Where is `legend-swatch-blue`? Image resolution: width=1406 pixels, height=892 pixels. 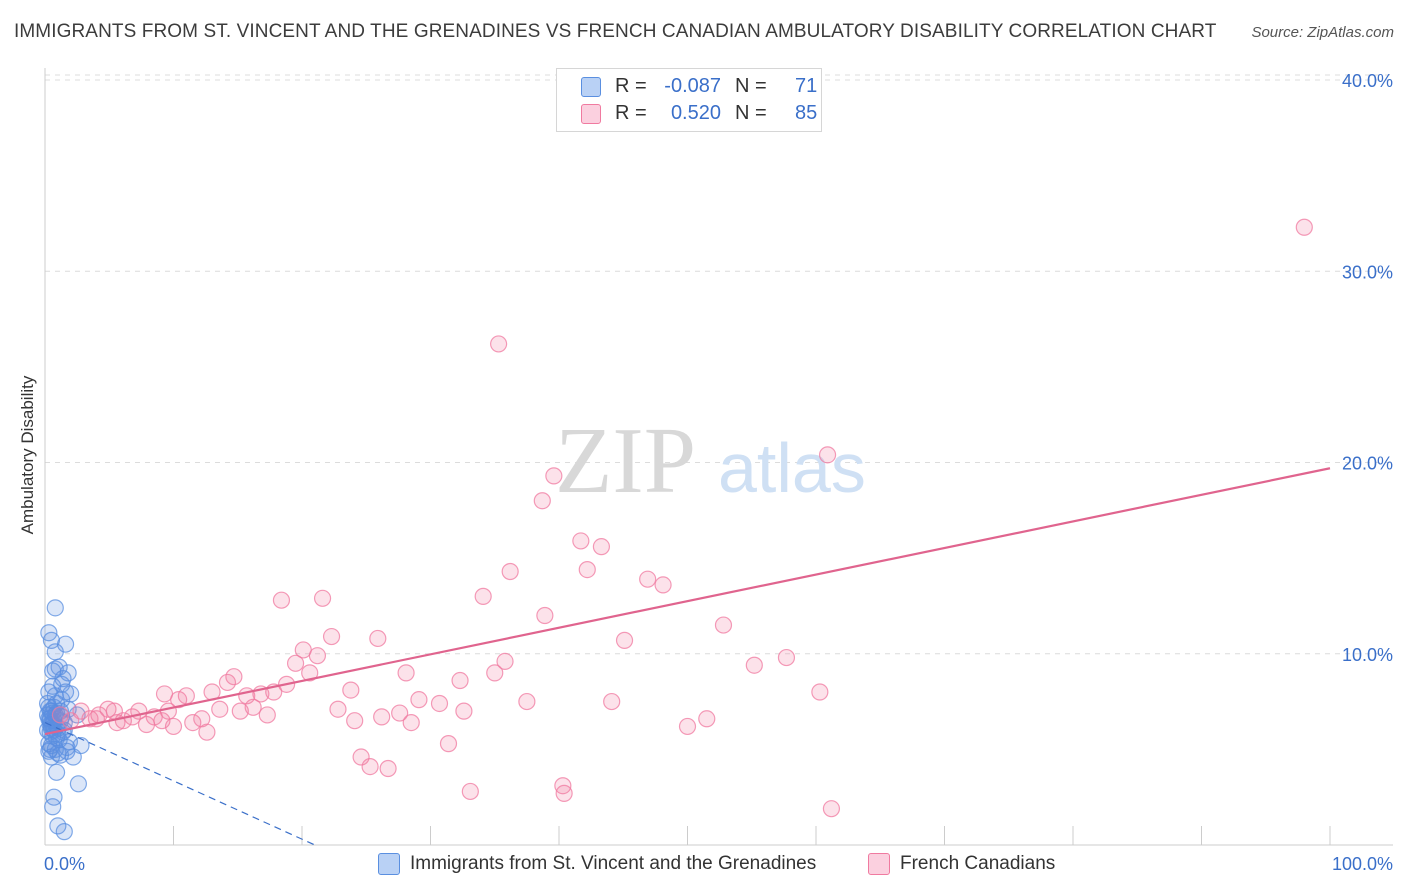 legend-swatch-blue is located at coordinates (591, 87).